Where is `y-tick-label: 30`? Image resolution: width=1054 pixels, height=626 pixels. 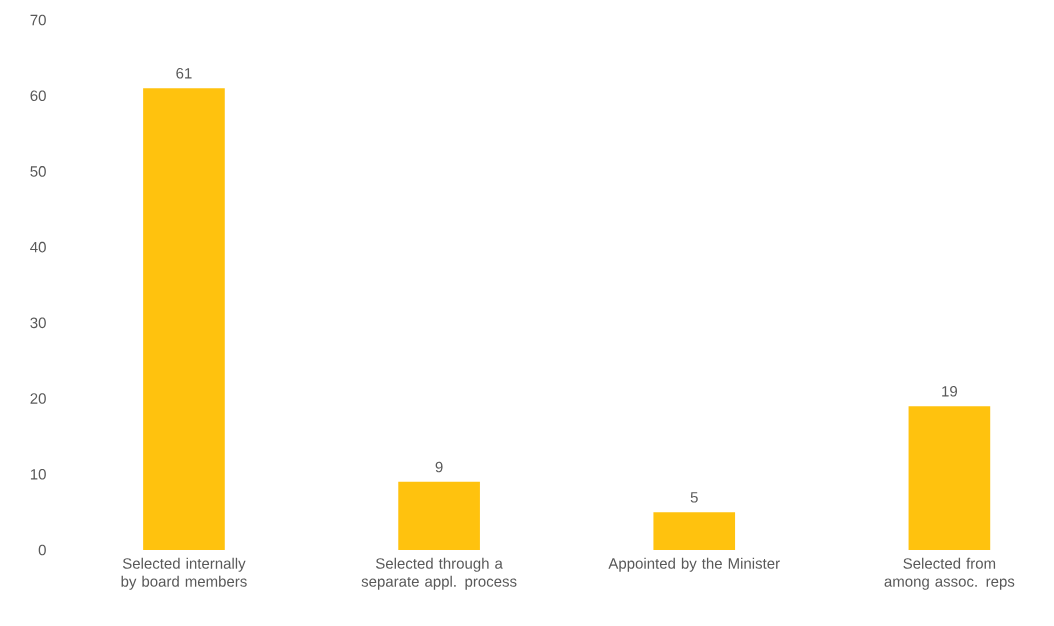
y-tick-label: 30 is located at coordinates (38, 323).